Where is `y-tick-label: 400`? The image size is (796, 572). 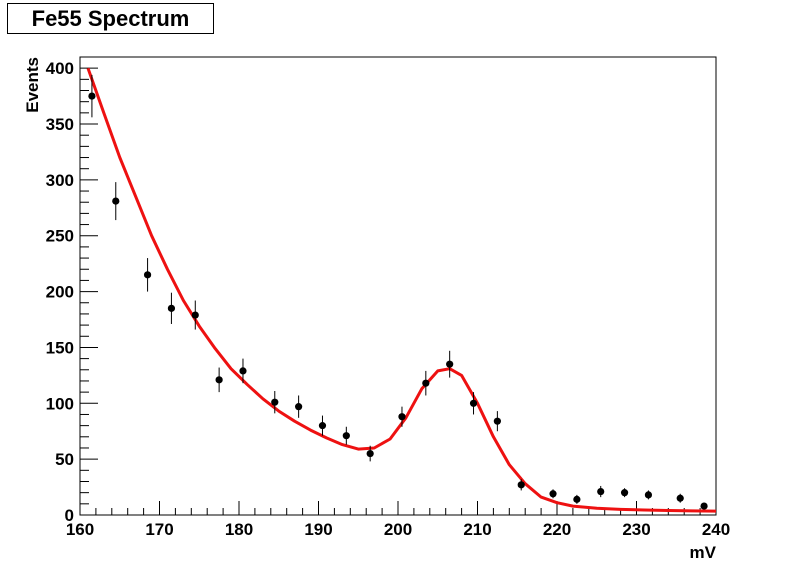
y-tick-label: 400 is located at coordinates (60, 68).